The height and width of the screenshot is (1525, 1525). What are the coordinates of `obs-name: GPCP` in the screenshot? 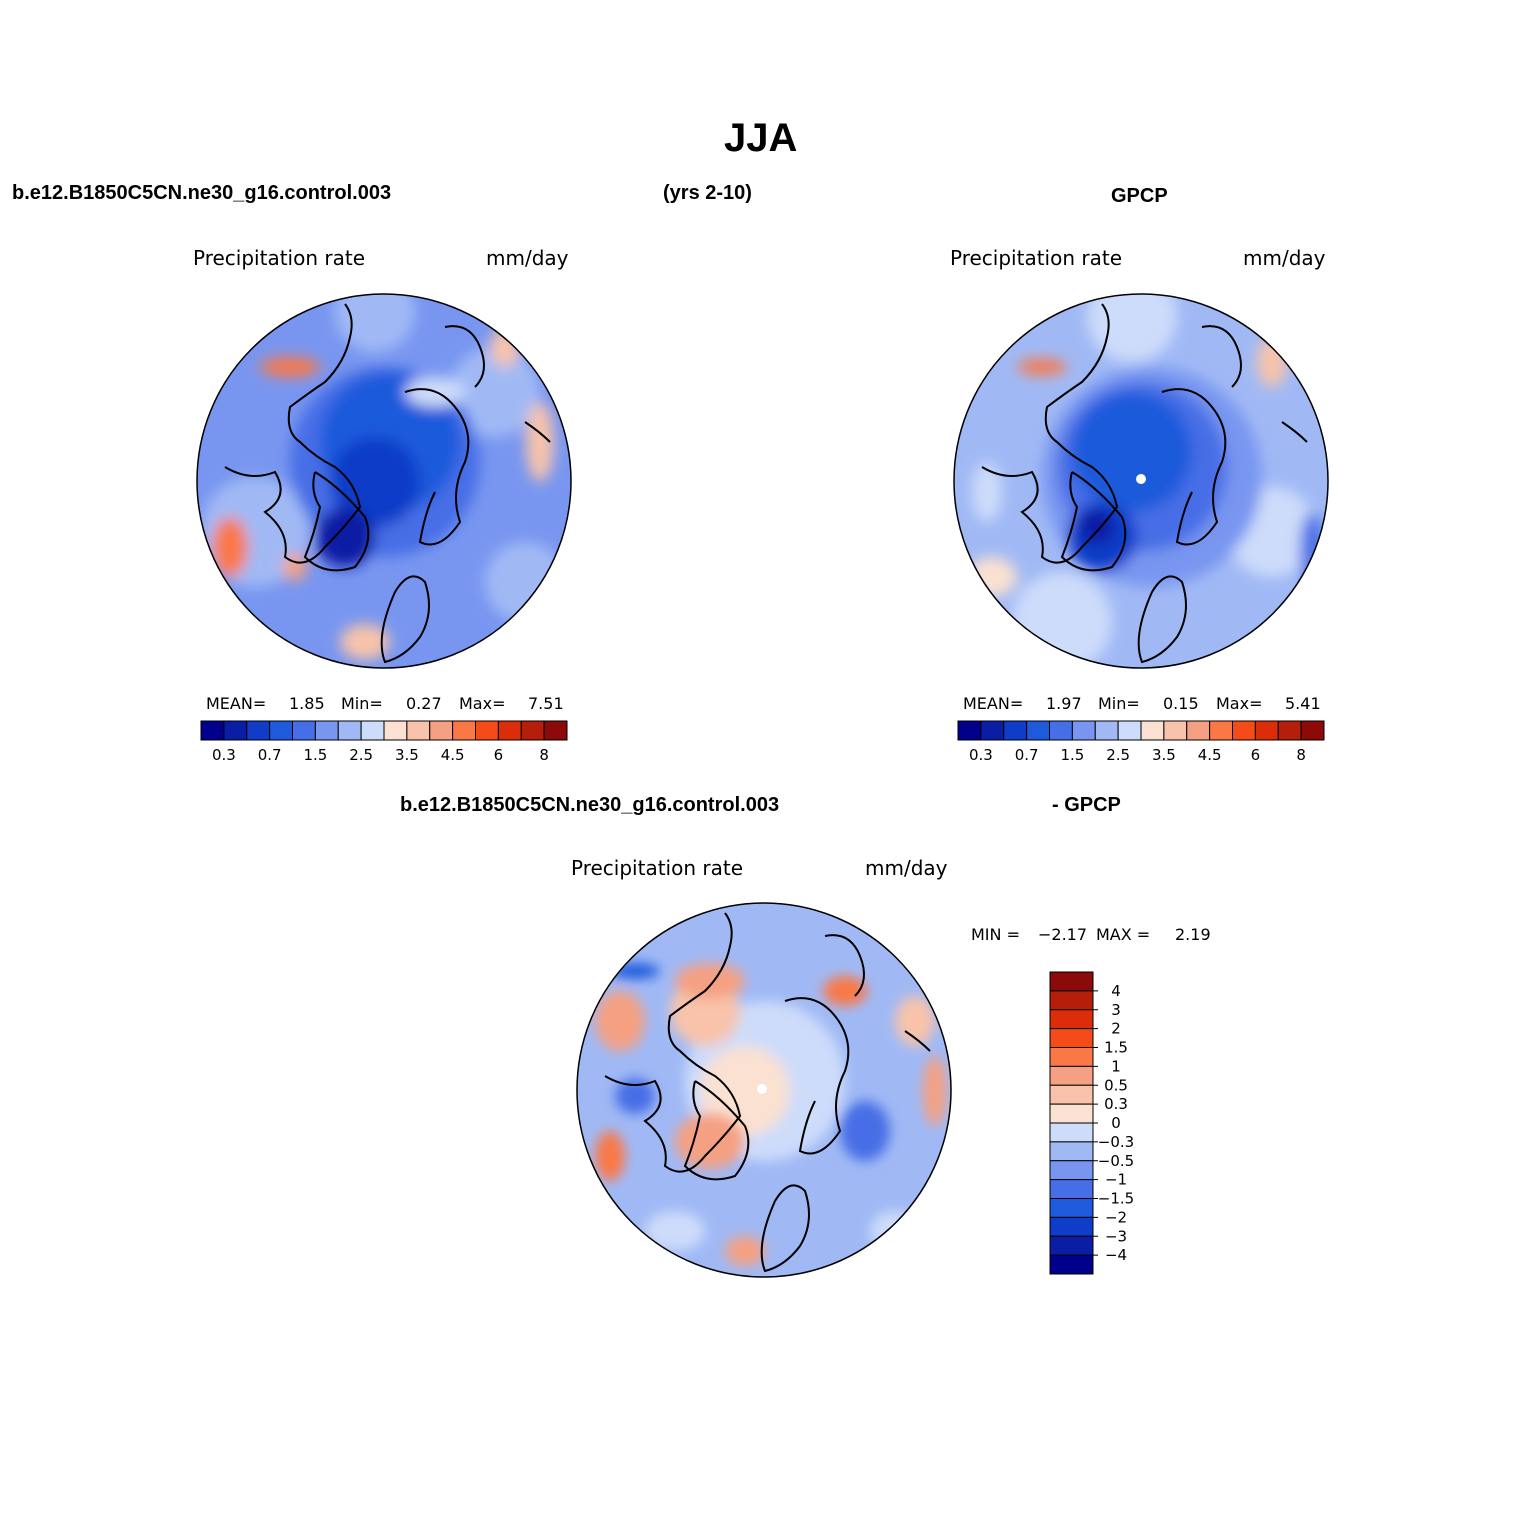 It's located at (1139, 196).